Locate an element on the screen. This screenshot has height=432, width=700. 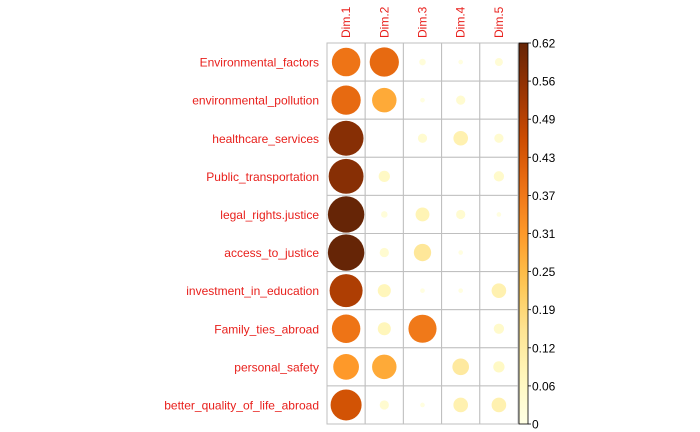
row-label: investment_in_education is located at coordinates (252, 291).